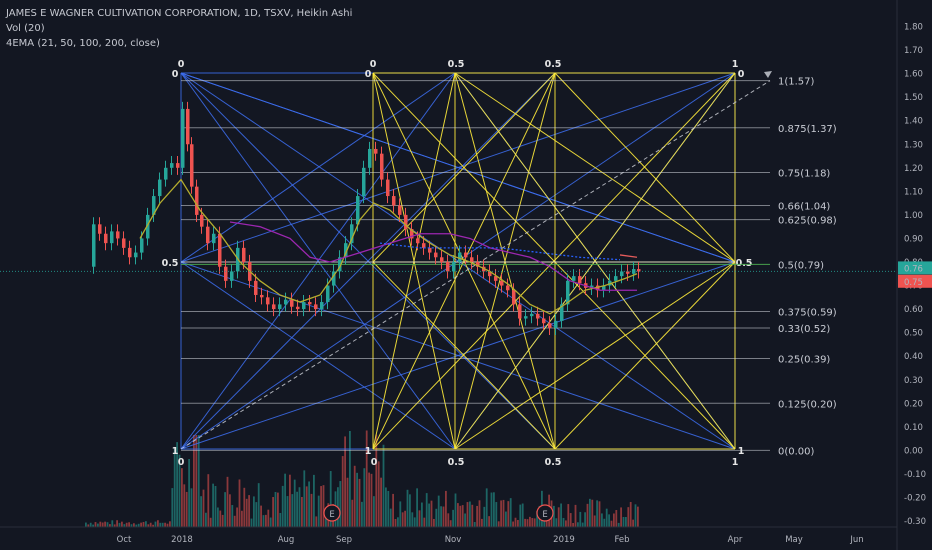 Image resolution: width=932 pixels, height=550 pixels. Describe the element at coordinates (913, 169) in the screenshot. I see `y-tick-label: 1.20` at that location.